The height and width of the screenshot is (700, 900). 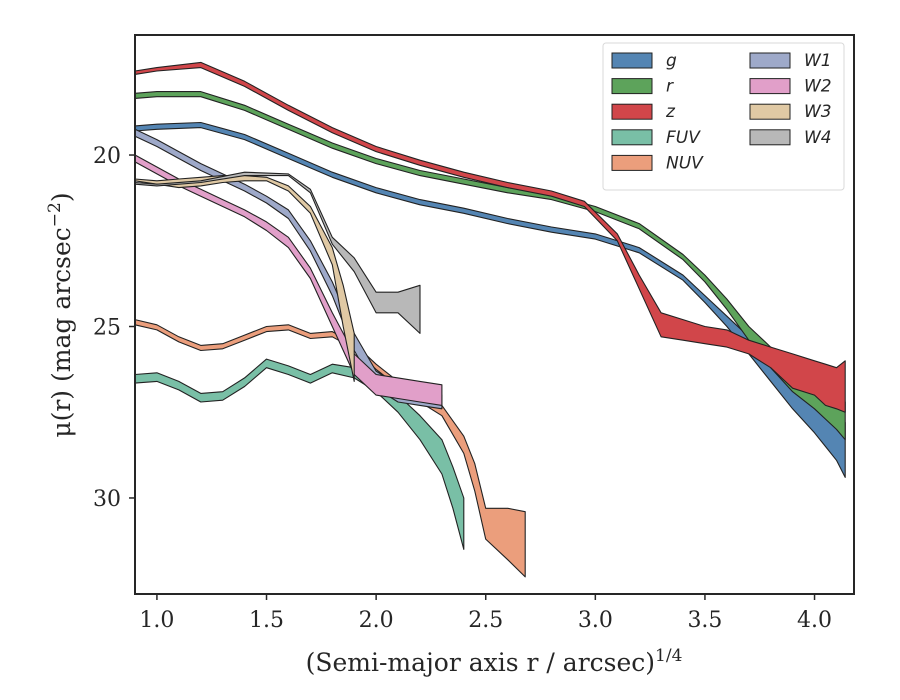 What do you see at coordinates (632, 86) in the screenshot?
I see `legend-swatch-r` at bounding box center [632, 86].